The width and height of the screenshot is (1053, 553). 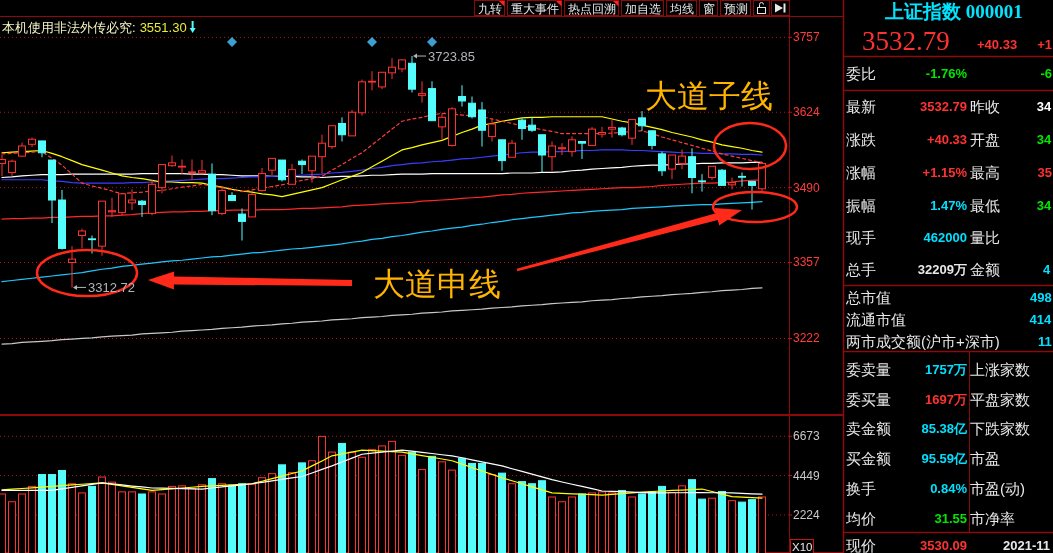 I want to click on text: 平盘家数, so click(x=1000, y=399).